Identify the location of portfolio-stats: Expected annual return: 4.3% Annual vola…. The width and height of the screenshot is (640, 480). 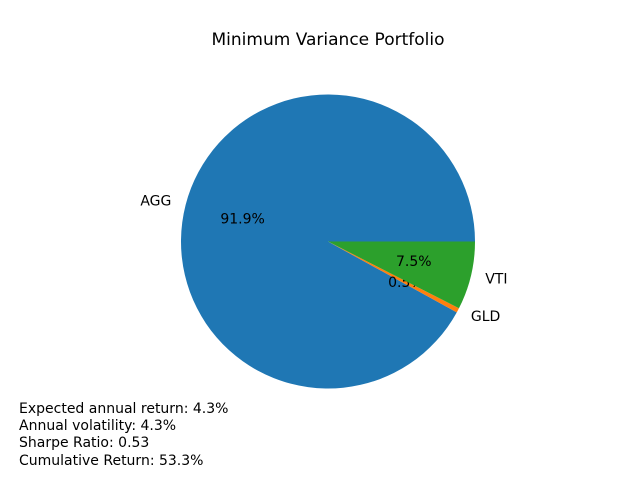
(123, 435).